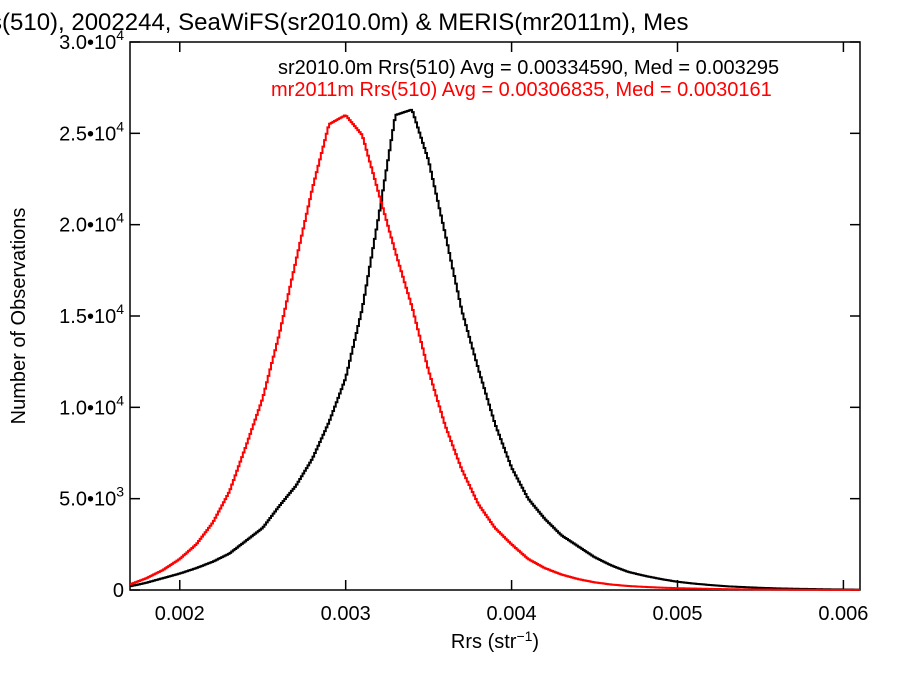 This screenshot has width=900, height=675. I want to click on y-tick-label-5: 2.5•104, so click(91, 131).